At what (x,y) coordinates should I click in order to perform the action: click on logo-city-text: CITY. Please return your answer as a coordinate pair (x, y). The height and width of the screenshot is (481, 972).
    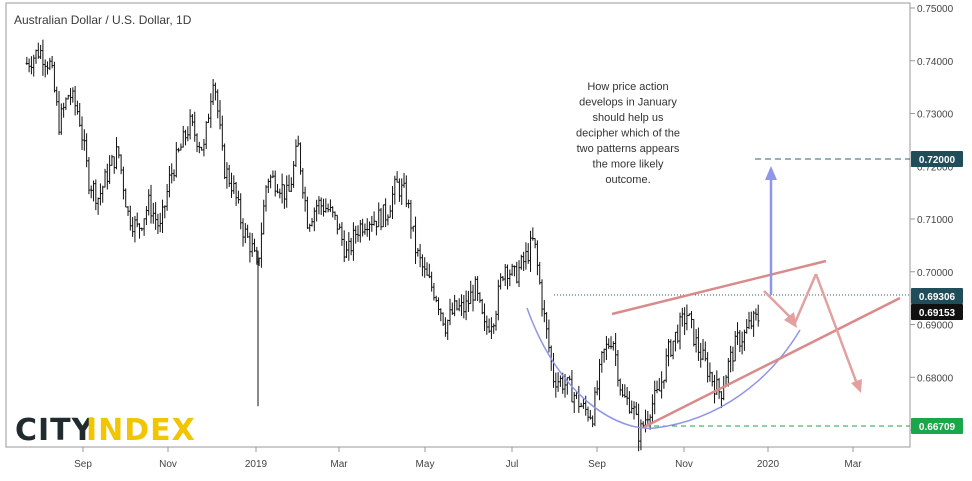
    Looking at the image, I should click on (55, 430).